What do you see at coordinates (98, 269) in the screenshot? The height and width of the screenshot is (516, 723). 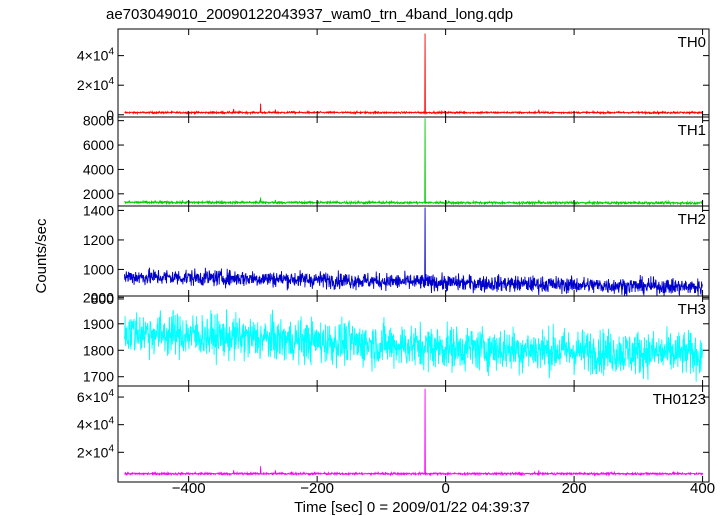 I see `y-tick-label: 1000` at bounding box center [98, 269].